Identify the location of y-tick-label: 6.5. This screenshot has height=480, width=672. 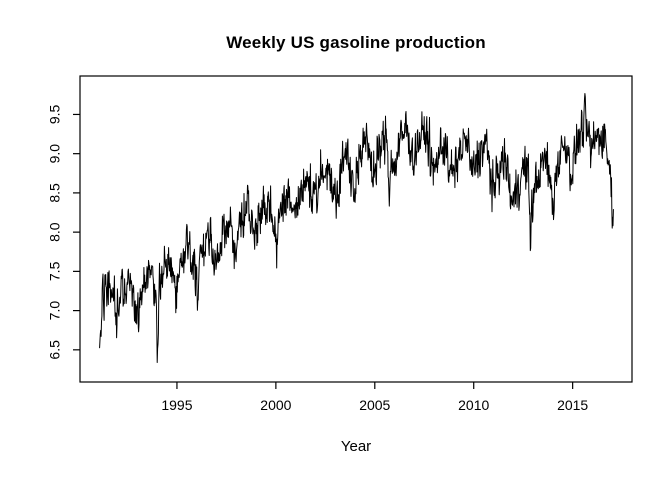
(55, 350).